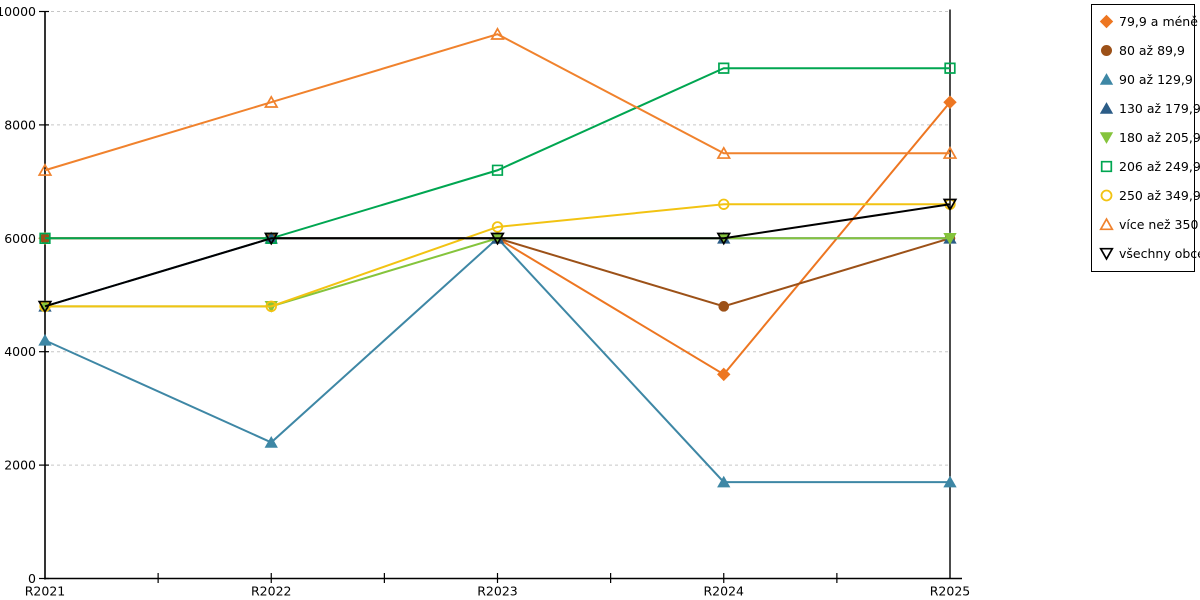 Image resolution: width=1200 pixels, height=600 pixels. I want to click on y-tick-label: 8000, so click(20, 124).